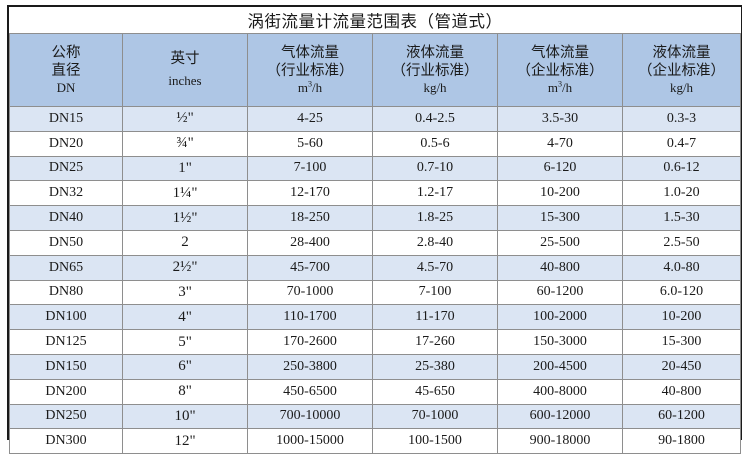 This screenshot has height=454, width=750. What do you see at coordinates (681, 317) in the screenshot?
I see `cell-liquid-flow-enterprise: 10-200` at bounding box center [681, 317].